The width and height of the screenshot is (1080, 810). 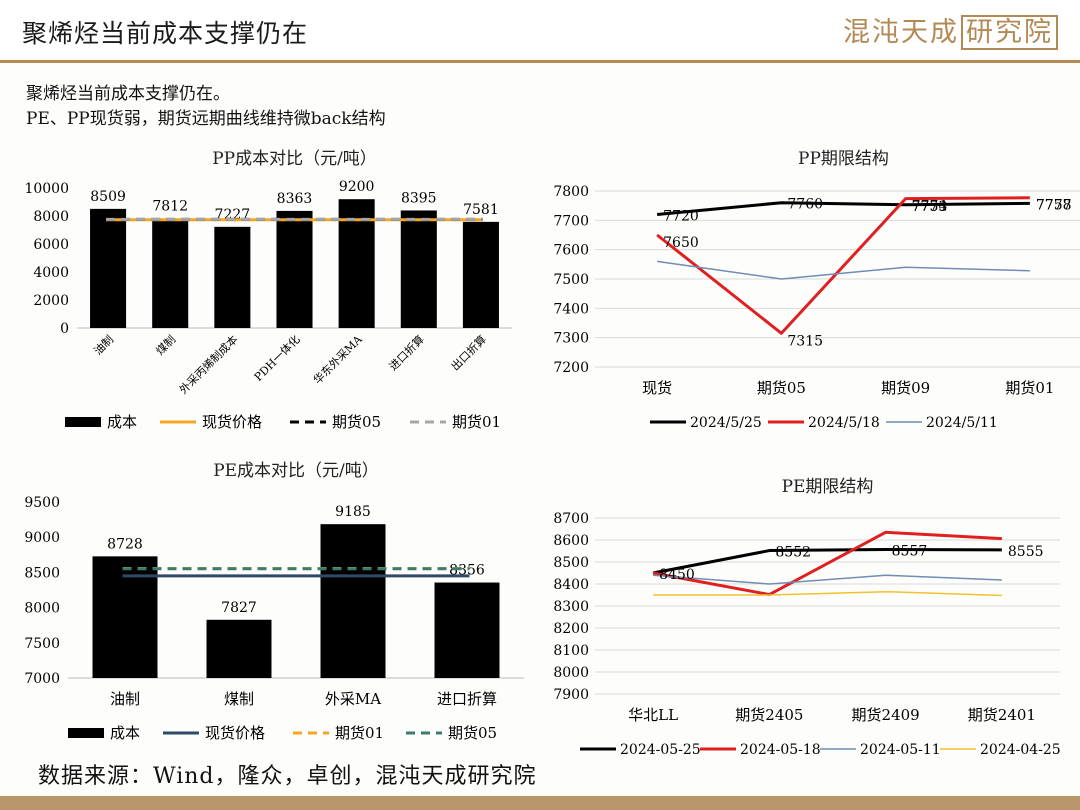 What do you see at coordinates (910, 551) in the screenshot?
I see `data-label: 8557` at bounding box center [910, 551].